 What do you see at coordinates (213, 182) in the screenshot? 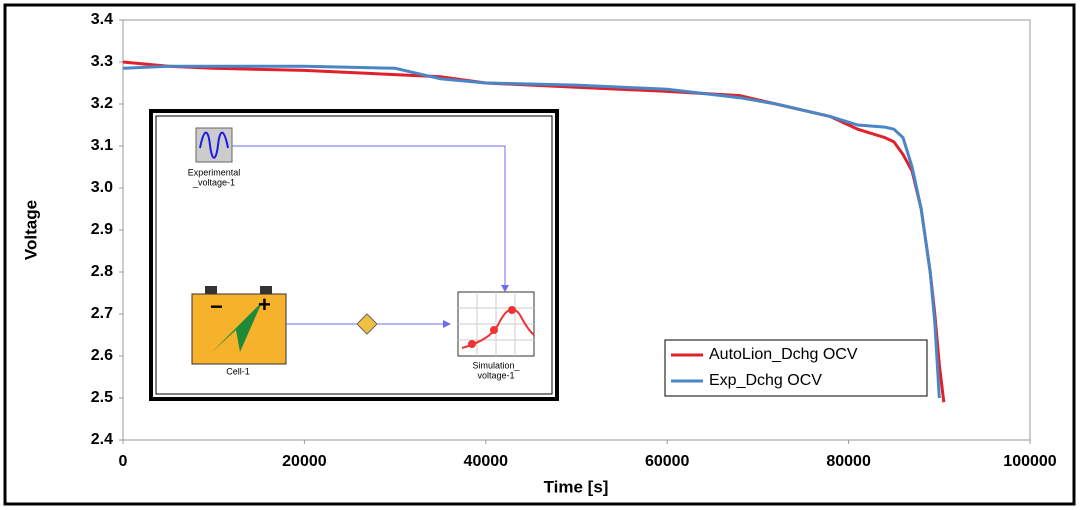
I see `inset-label: _voltage-1` at bounding box center [213, 182].